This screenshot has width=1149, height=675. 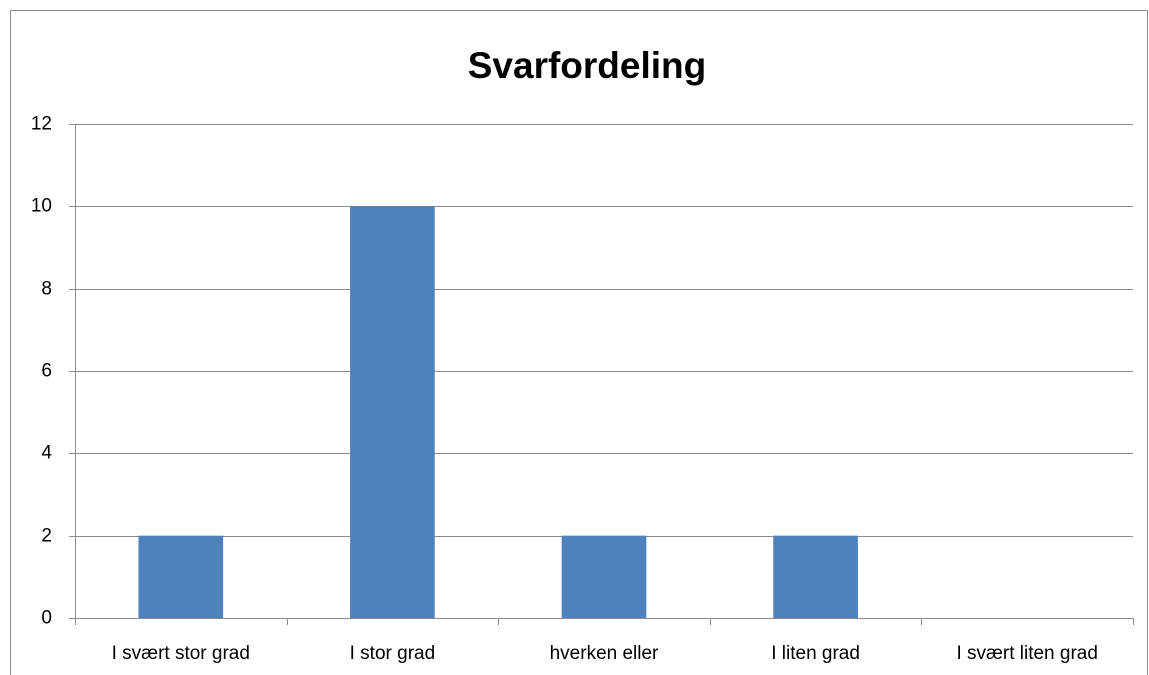 I want to click on y-tick-label: 2, so click(x=46, y=536).